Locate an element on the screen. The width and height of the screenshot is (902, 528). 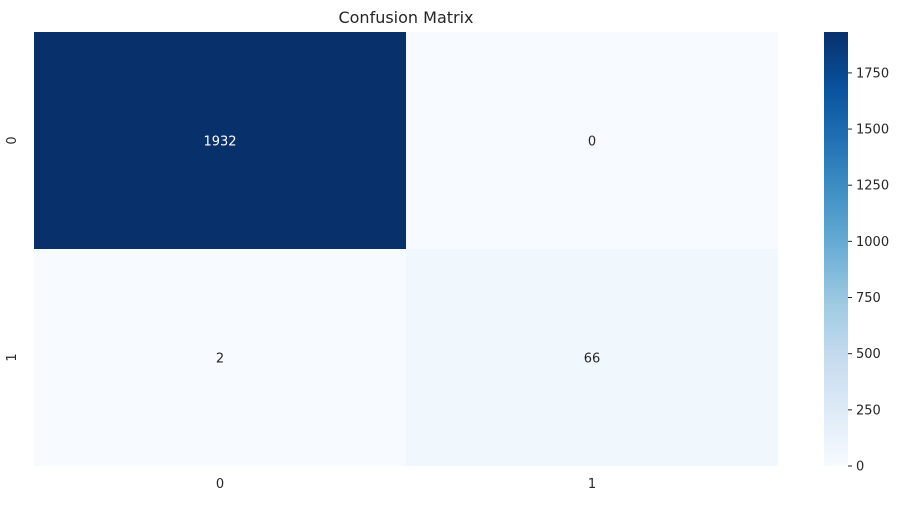
x-tick-label-0: 0 is located at coordinates (220, 484).